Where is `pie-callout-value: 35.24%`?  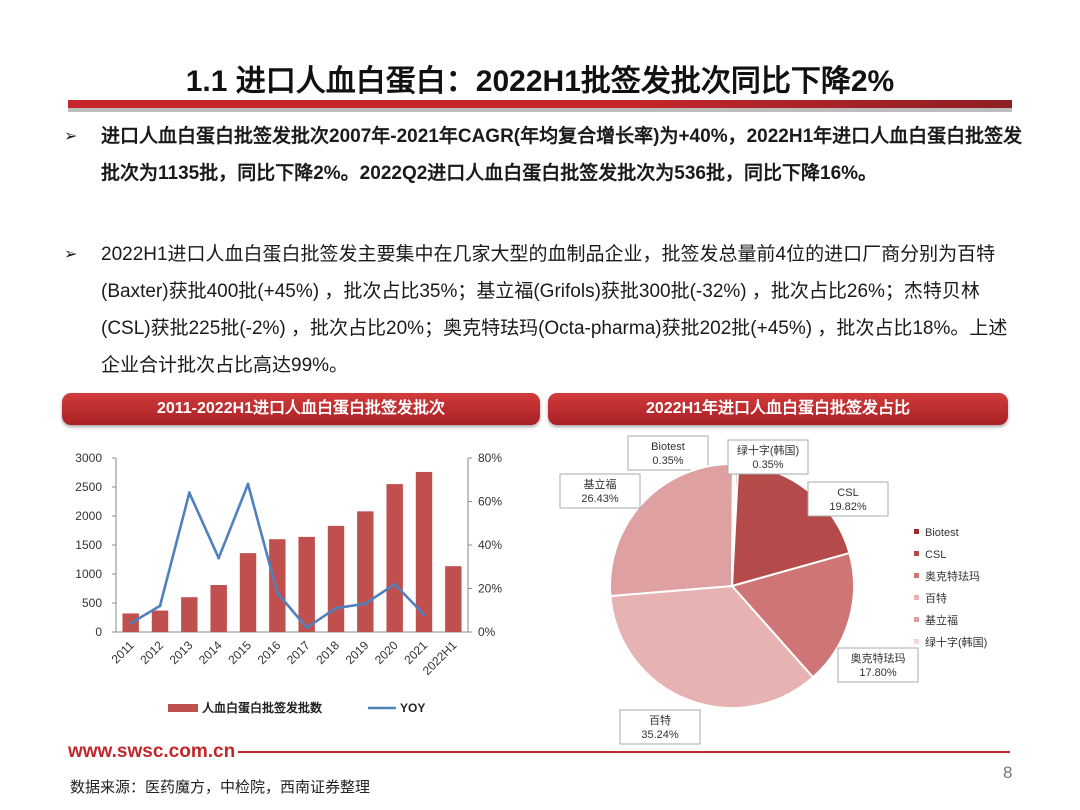 pie-callout-value: 35.24% is located at coordinates (660, 735).